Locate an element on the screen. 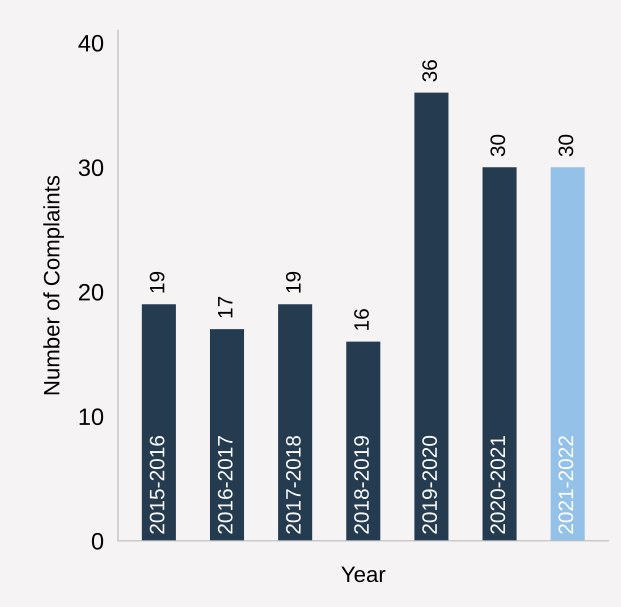  y-axis-title: Number of Complaints is located at coordinates (53, 285).